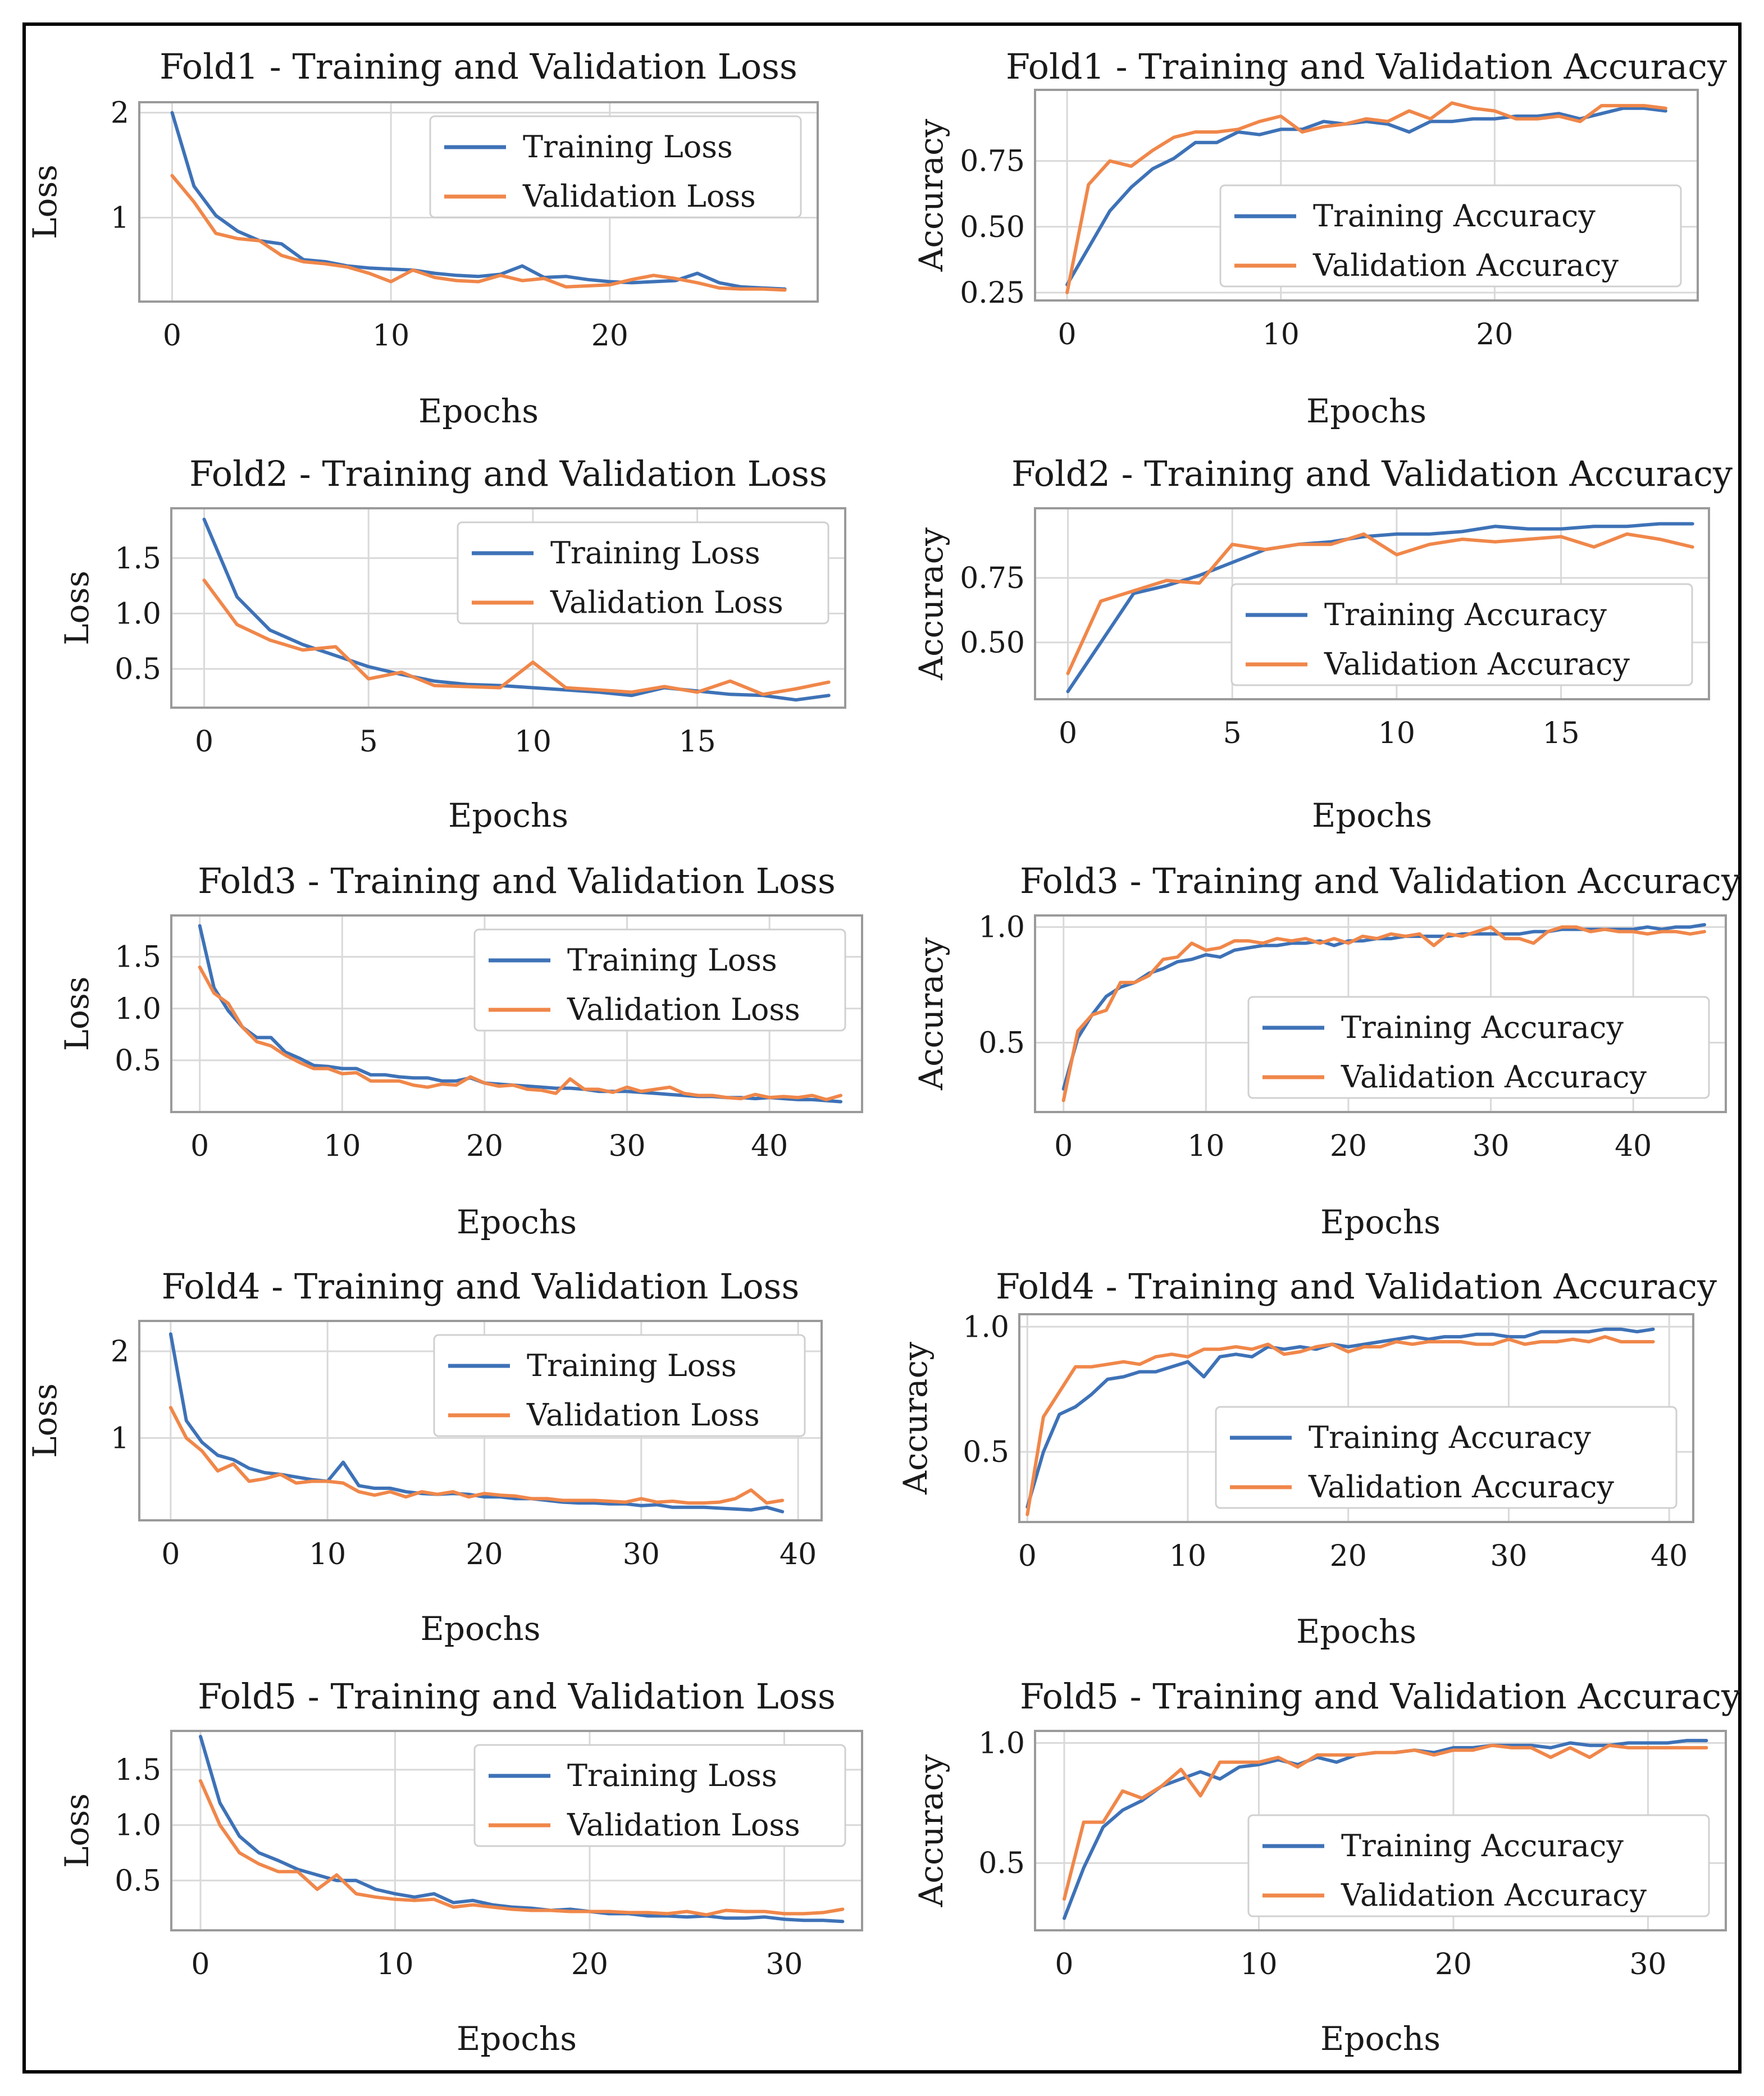 This screenshot has width=1764, height=2096. Describe the element at coordinates (1356, 1286) in the screenshot. I see `chart-title: Fold4 - Training and Validation Accuracy` at that location.